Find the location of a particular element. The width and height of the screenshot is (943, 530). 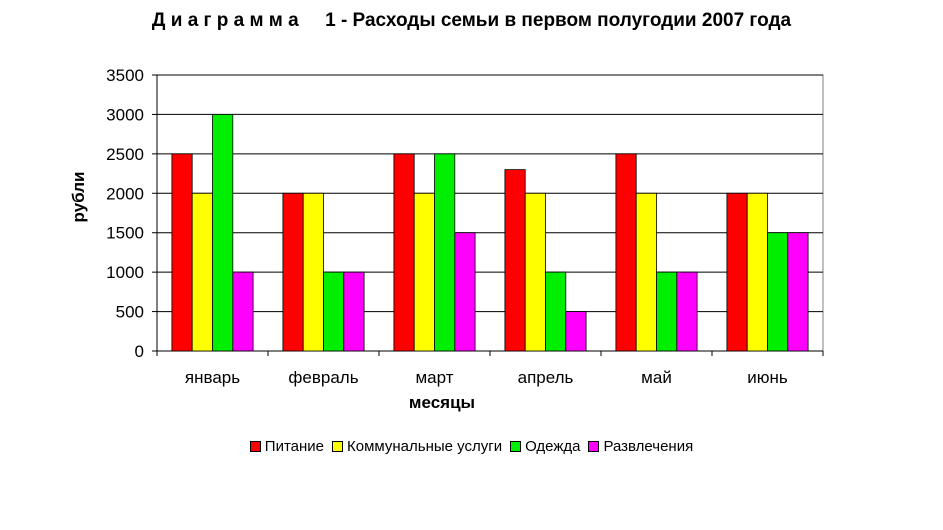

legend-label: Одежда is located at coordinates (553, 446).